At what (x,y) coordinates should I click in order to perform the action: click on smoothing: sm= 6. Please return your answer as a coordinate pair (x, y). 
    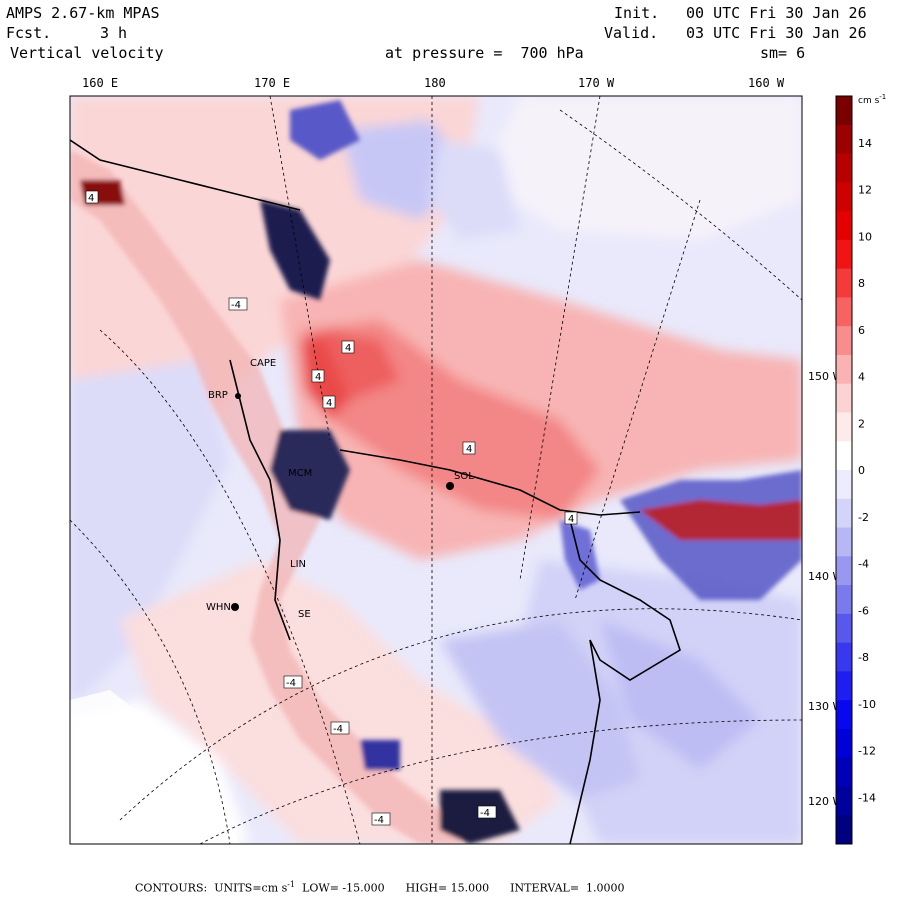
    Looking at the image, I should click on (783, 53).